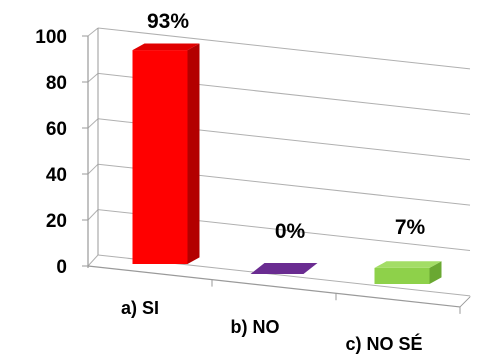 The width and height of the screenshot is (487, 356). What do you see at coordinates (56, 129) in the screenshot?
I see `y-tick-label: 60` at bounding box center [56, 129].